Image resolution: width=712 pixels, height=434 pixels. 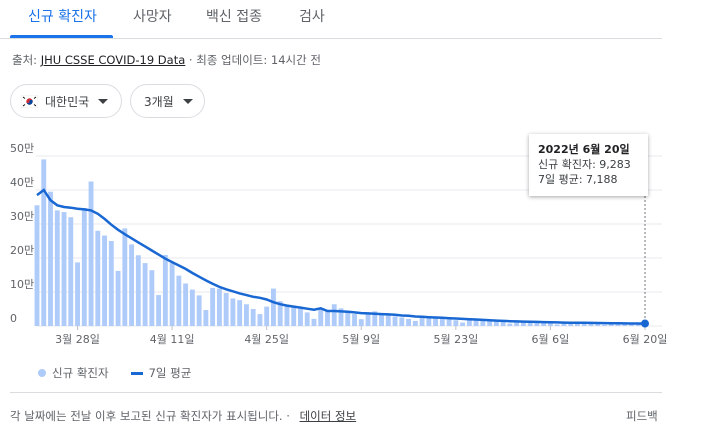 What do you see at coordinates (62, 17) in the screenshot?
I see `tab-new-cases: 신규 확진자` at bounding box center [62, 17].